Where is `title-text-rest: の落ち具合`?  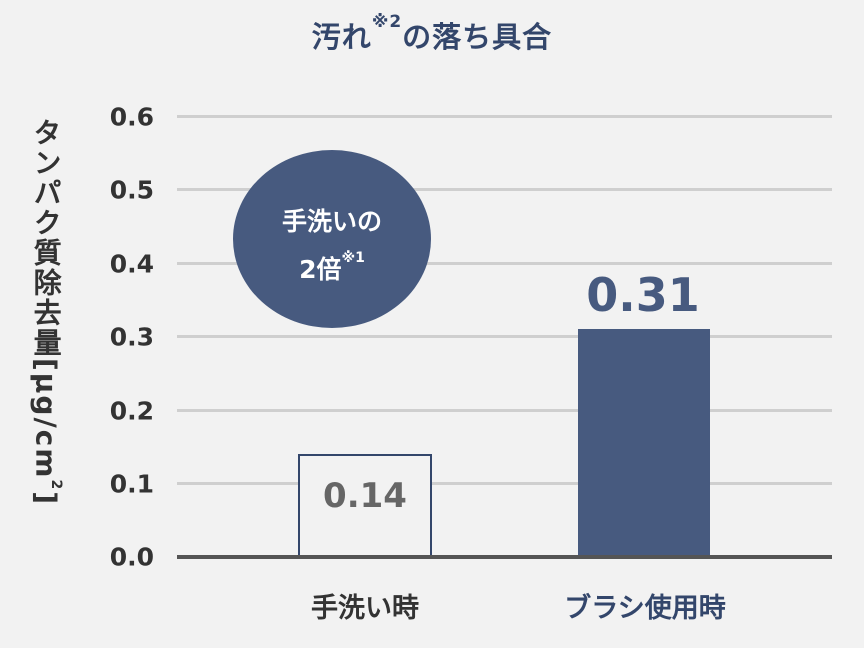 title-text-rest: の落ち具合 is located at coordinates (477, 37).